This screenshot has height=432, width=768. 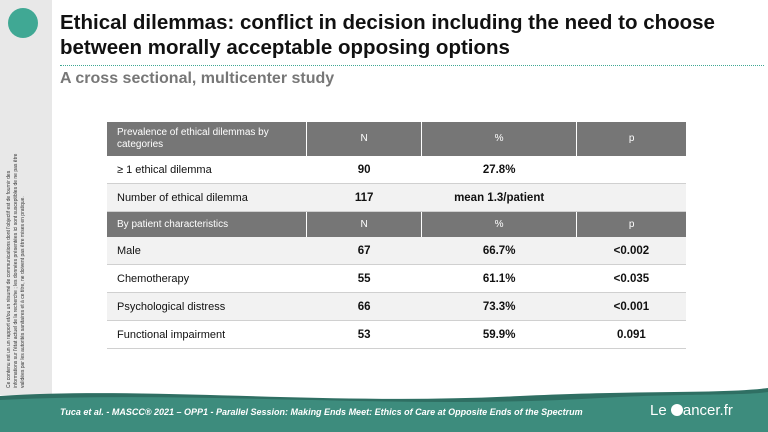 I want to click on table-row: Male 67 66.7% <0.002, so click(x=396, y=251).